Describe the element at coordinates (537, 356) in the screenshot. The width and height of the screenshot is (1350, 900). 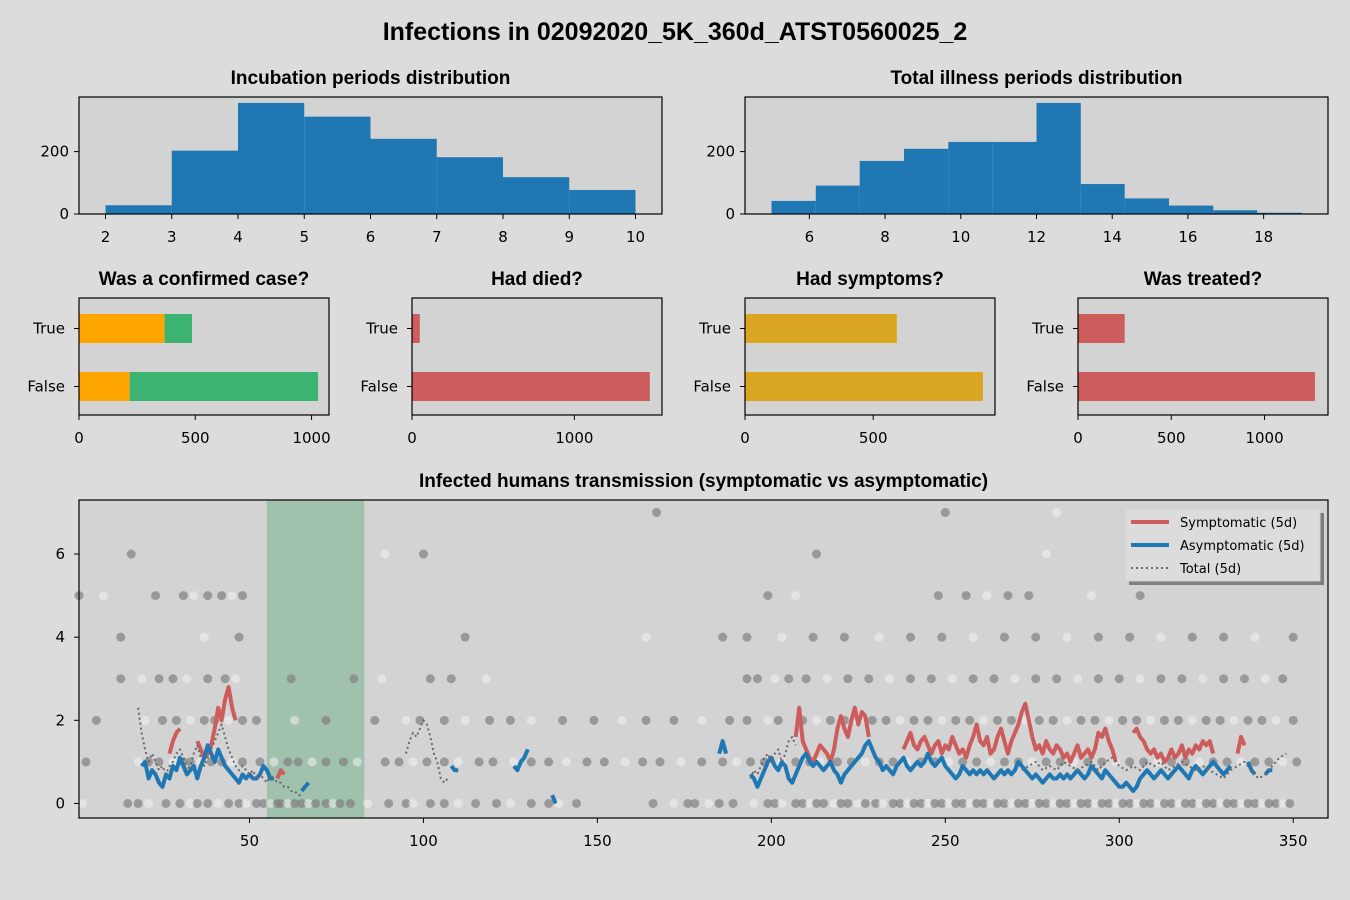
I see `died-frame` at that location.